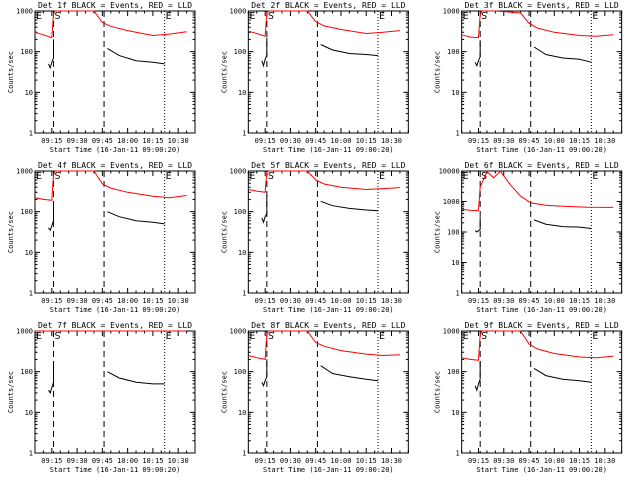 This screenshot has height=480, width=640. I want to click on chart-title: Det 2f BLACK = Events, RED = LLD, so click(328, 5).